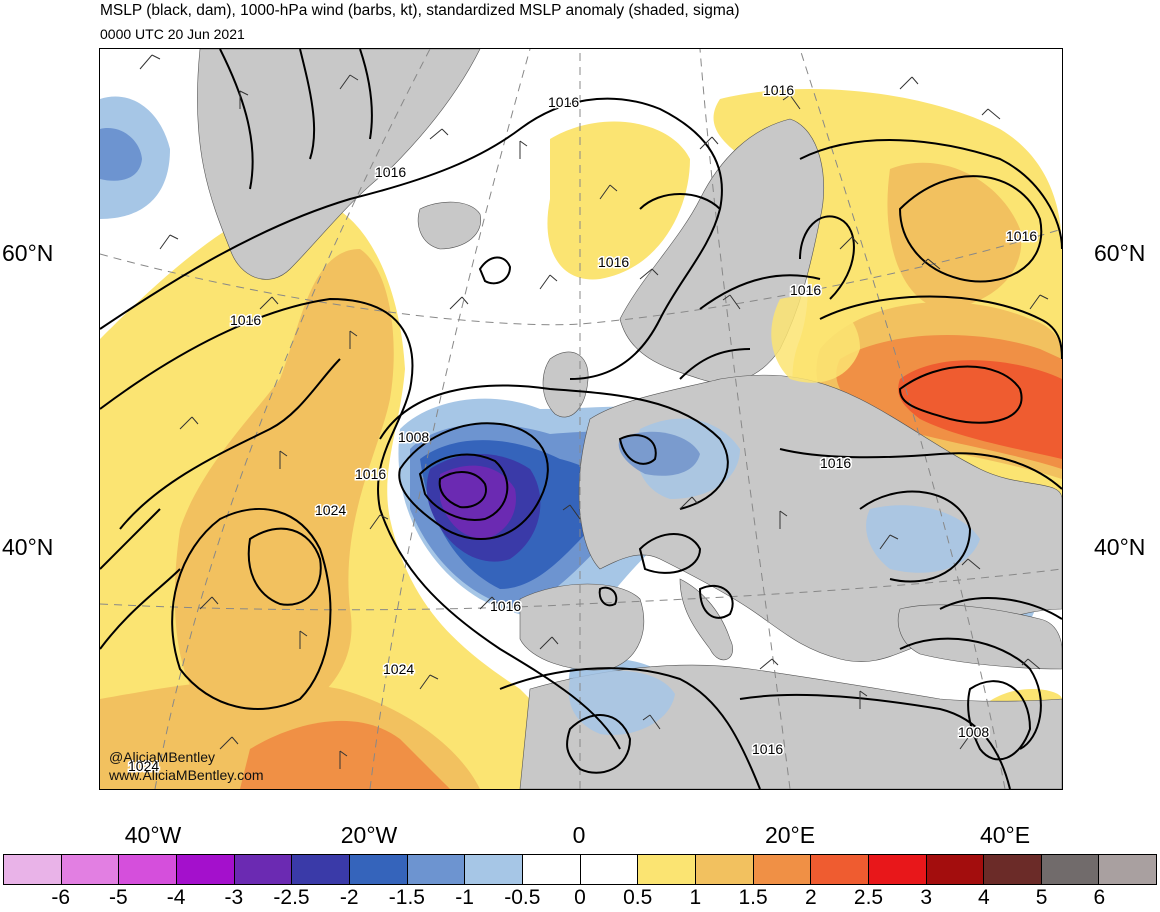  I want to click on greenland, so click(339, 164).